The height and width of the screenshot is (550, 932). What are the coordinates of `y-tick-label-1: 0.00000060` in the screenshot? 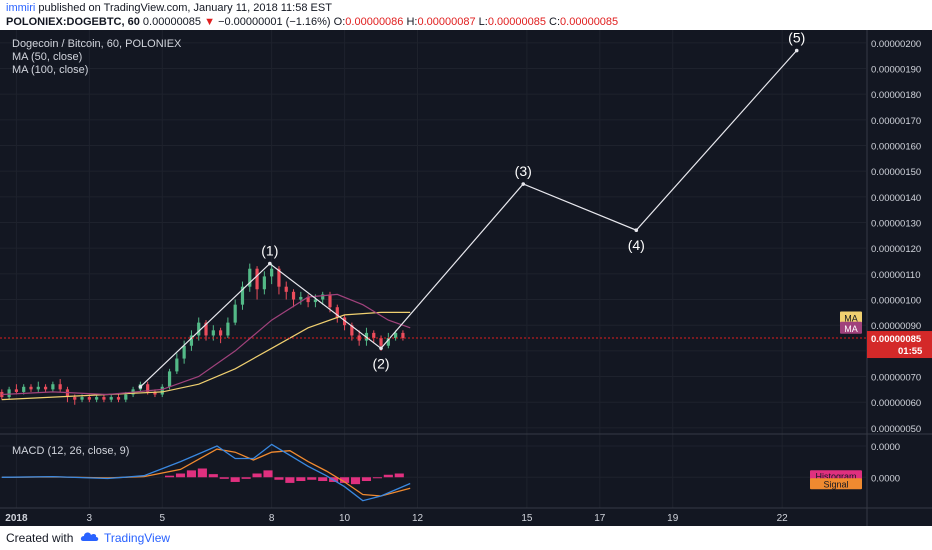 It's located at (896, 403).